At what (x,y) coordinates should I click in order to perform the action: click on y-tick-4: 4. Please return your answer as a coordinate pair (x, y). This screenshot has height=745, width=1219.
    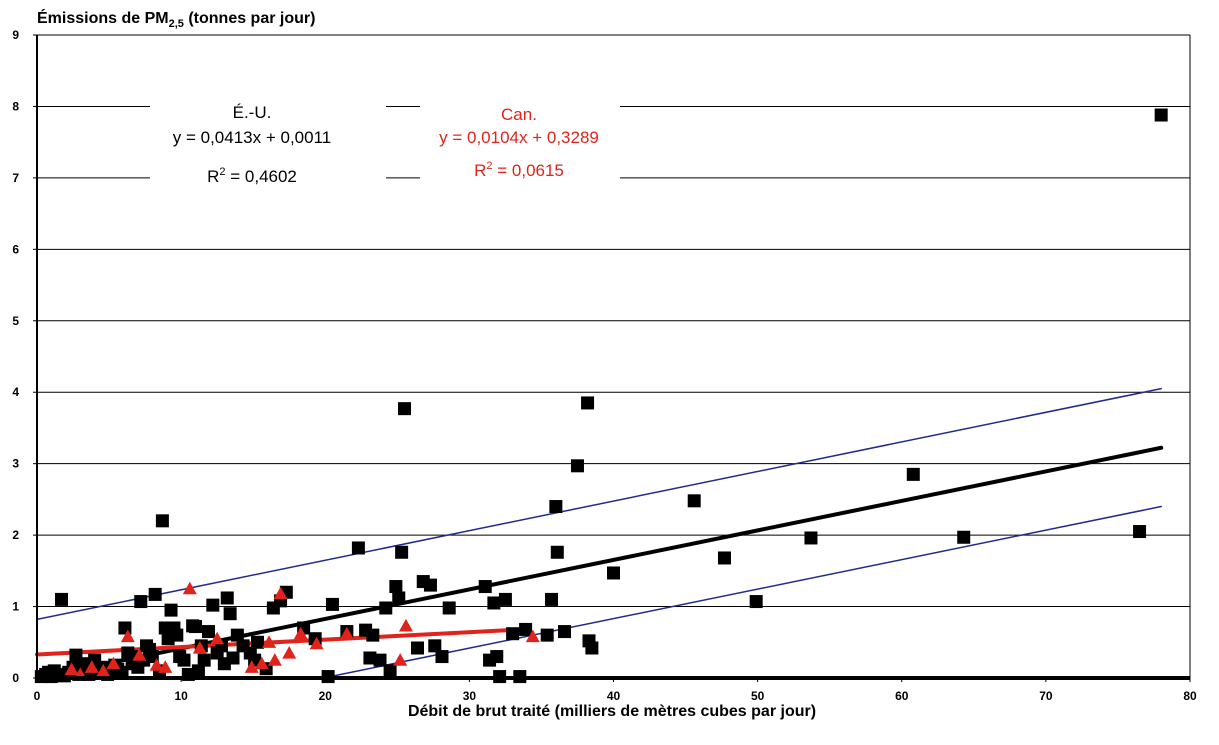
    Looking at the image, I should click on (15, 392).